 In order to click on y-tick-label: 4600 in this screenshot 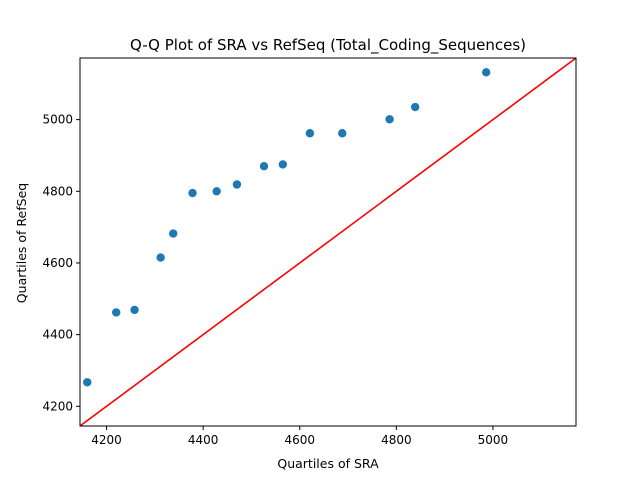, I will do `click(57, 263)`.